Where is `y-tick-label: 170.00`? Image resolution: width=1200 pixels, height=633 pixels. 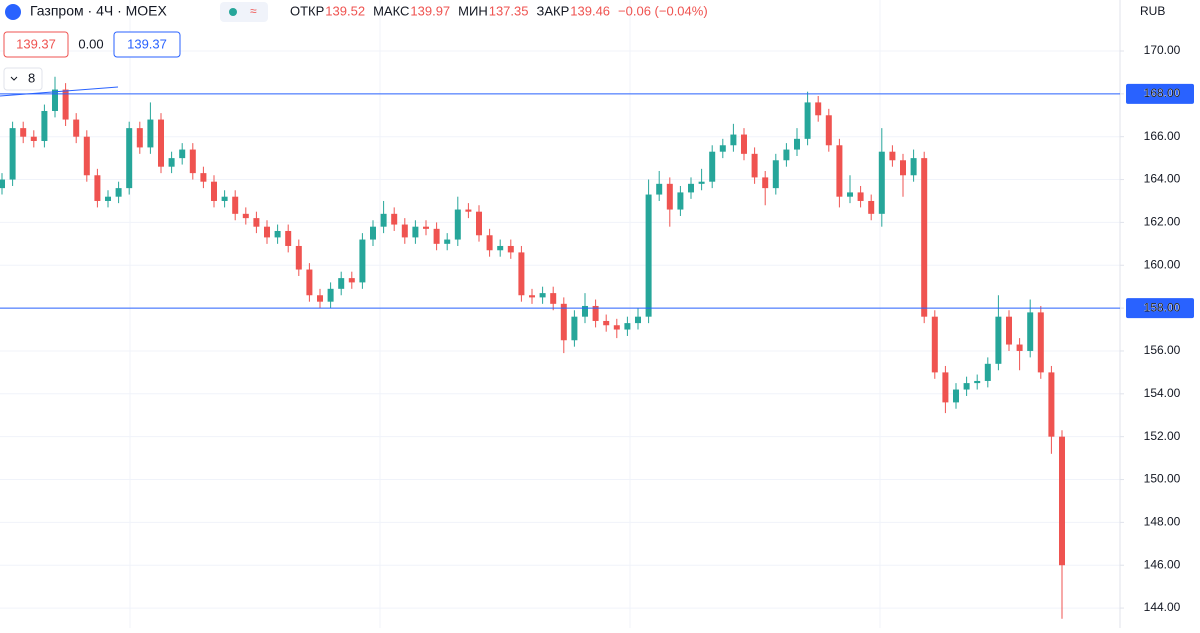 y-tick-label: 170.00 is located at coordinates (1162, 50).